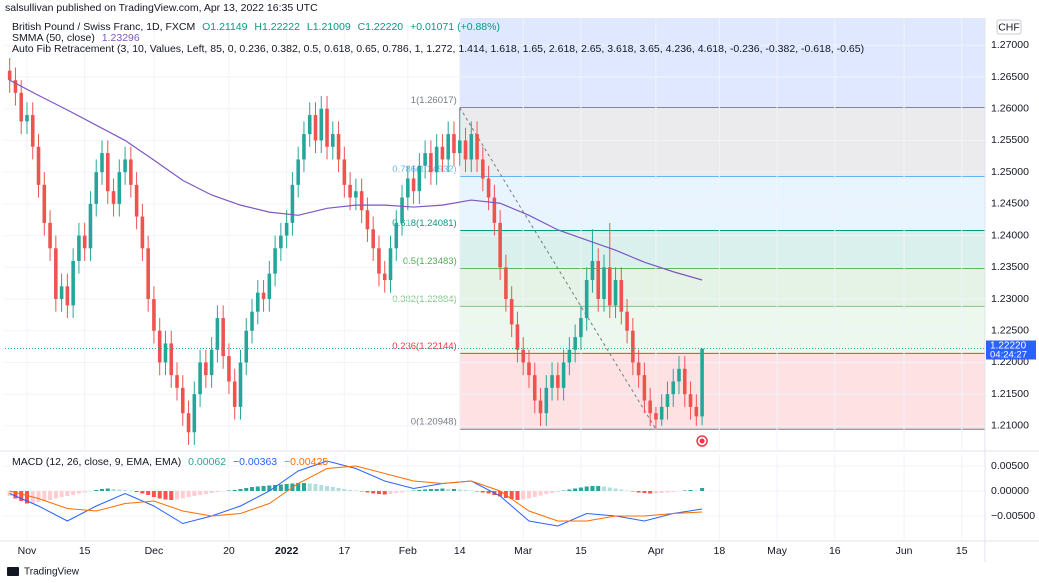 Image resolution: width=1039 pixels, height=583 pixels. Describe the element at coordinates (1008, 346) in the screenshot. I see `last-price-label: 1.22220` at that location.